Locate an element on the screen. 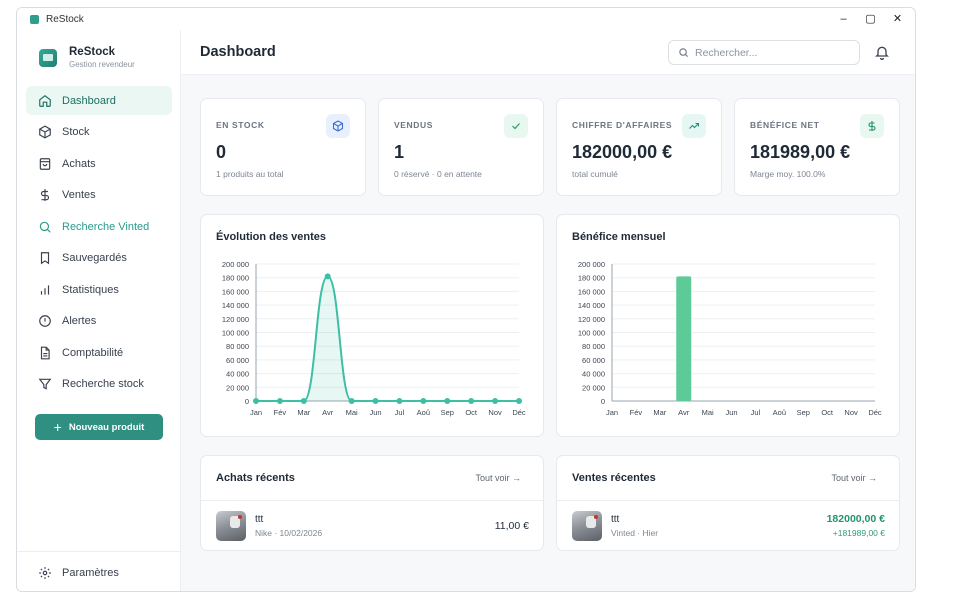 Image resolution: width=954 pixels, height=607 pixels. x-tick-label: Jul is located at coordinates (400, 412).